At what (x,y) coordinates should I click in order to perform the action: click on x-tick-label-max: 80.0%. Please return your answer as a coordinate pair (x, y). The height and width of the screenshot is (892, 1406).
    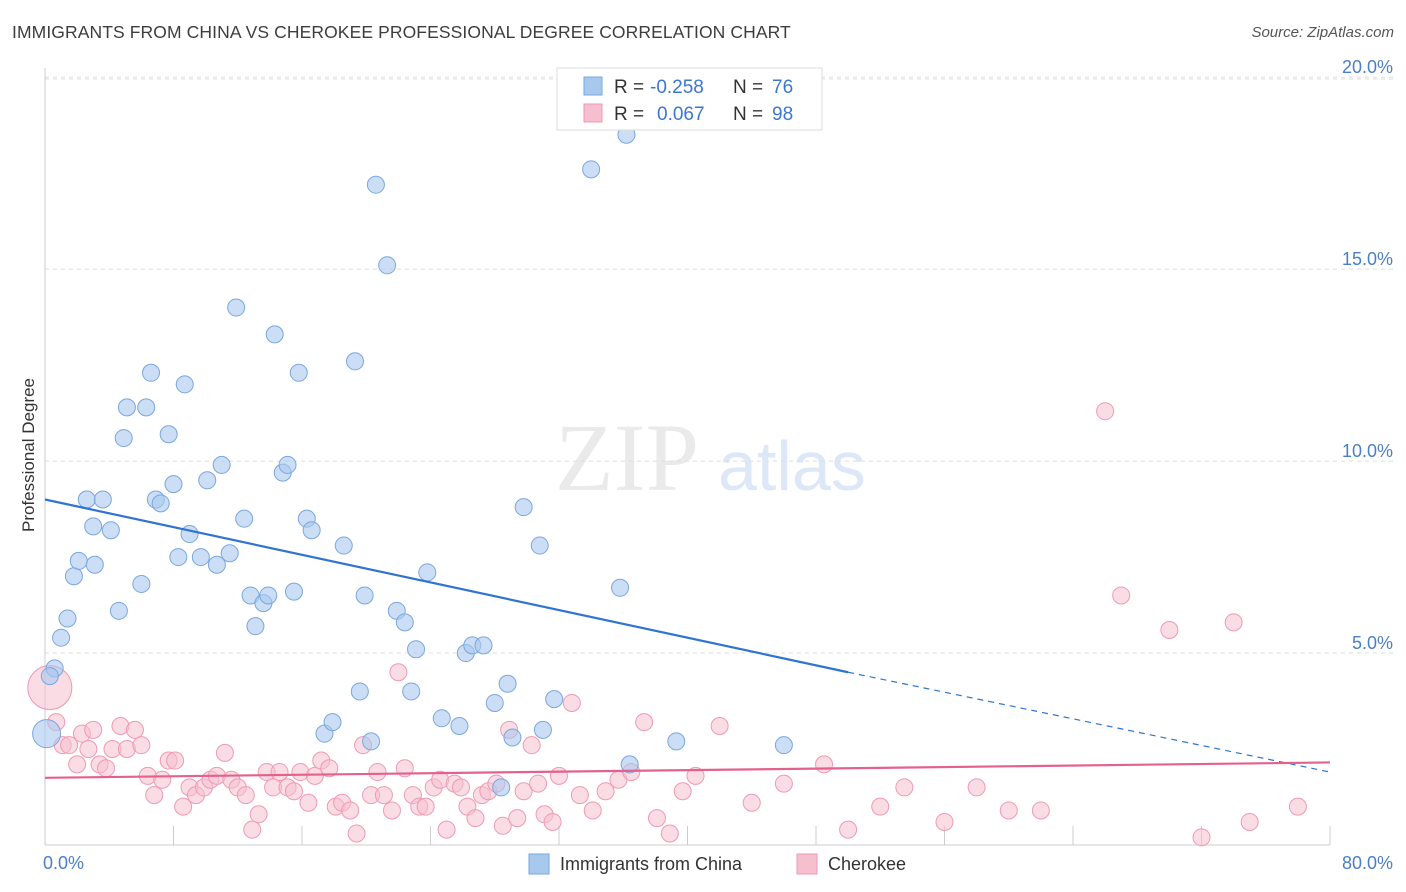
    Looking at the image, I should click on (1367, 863).